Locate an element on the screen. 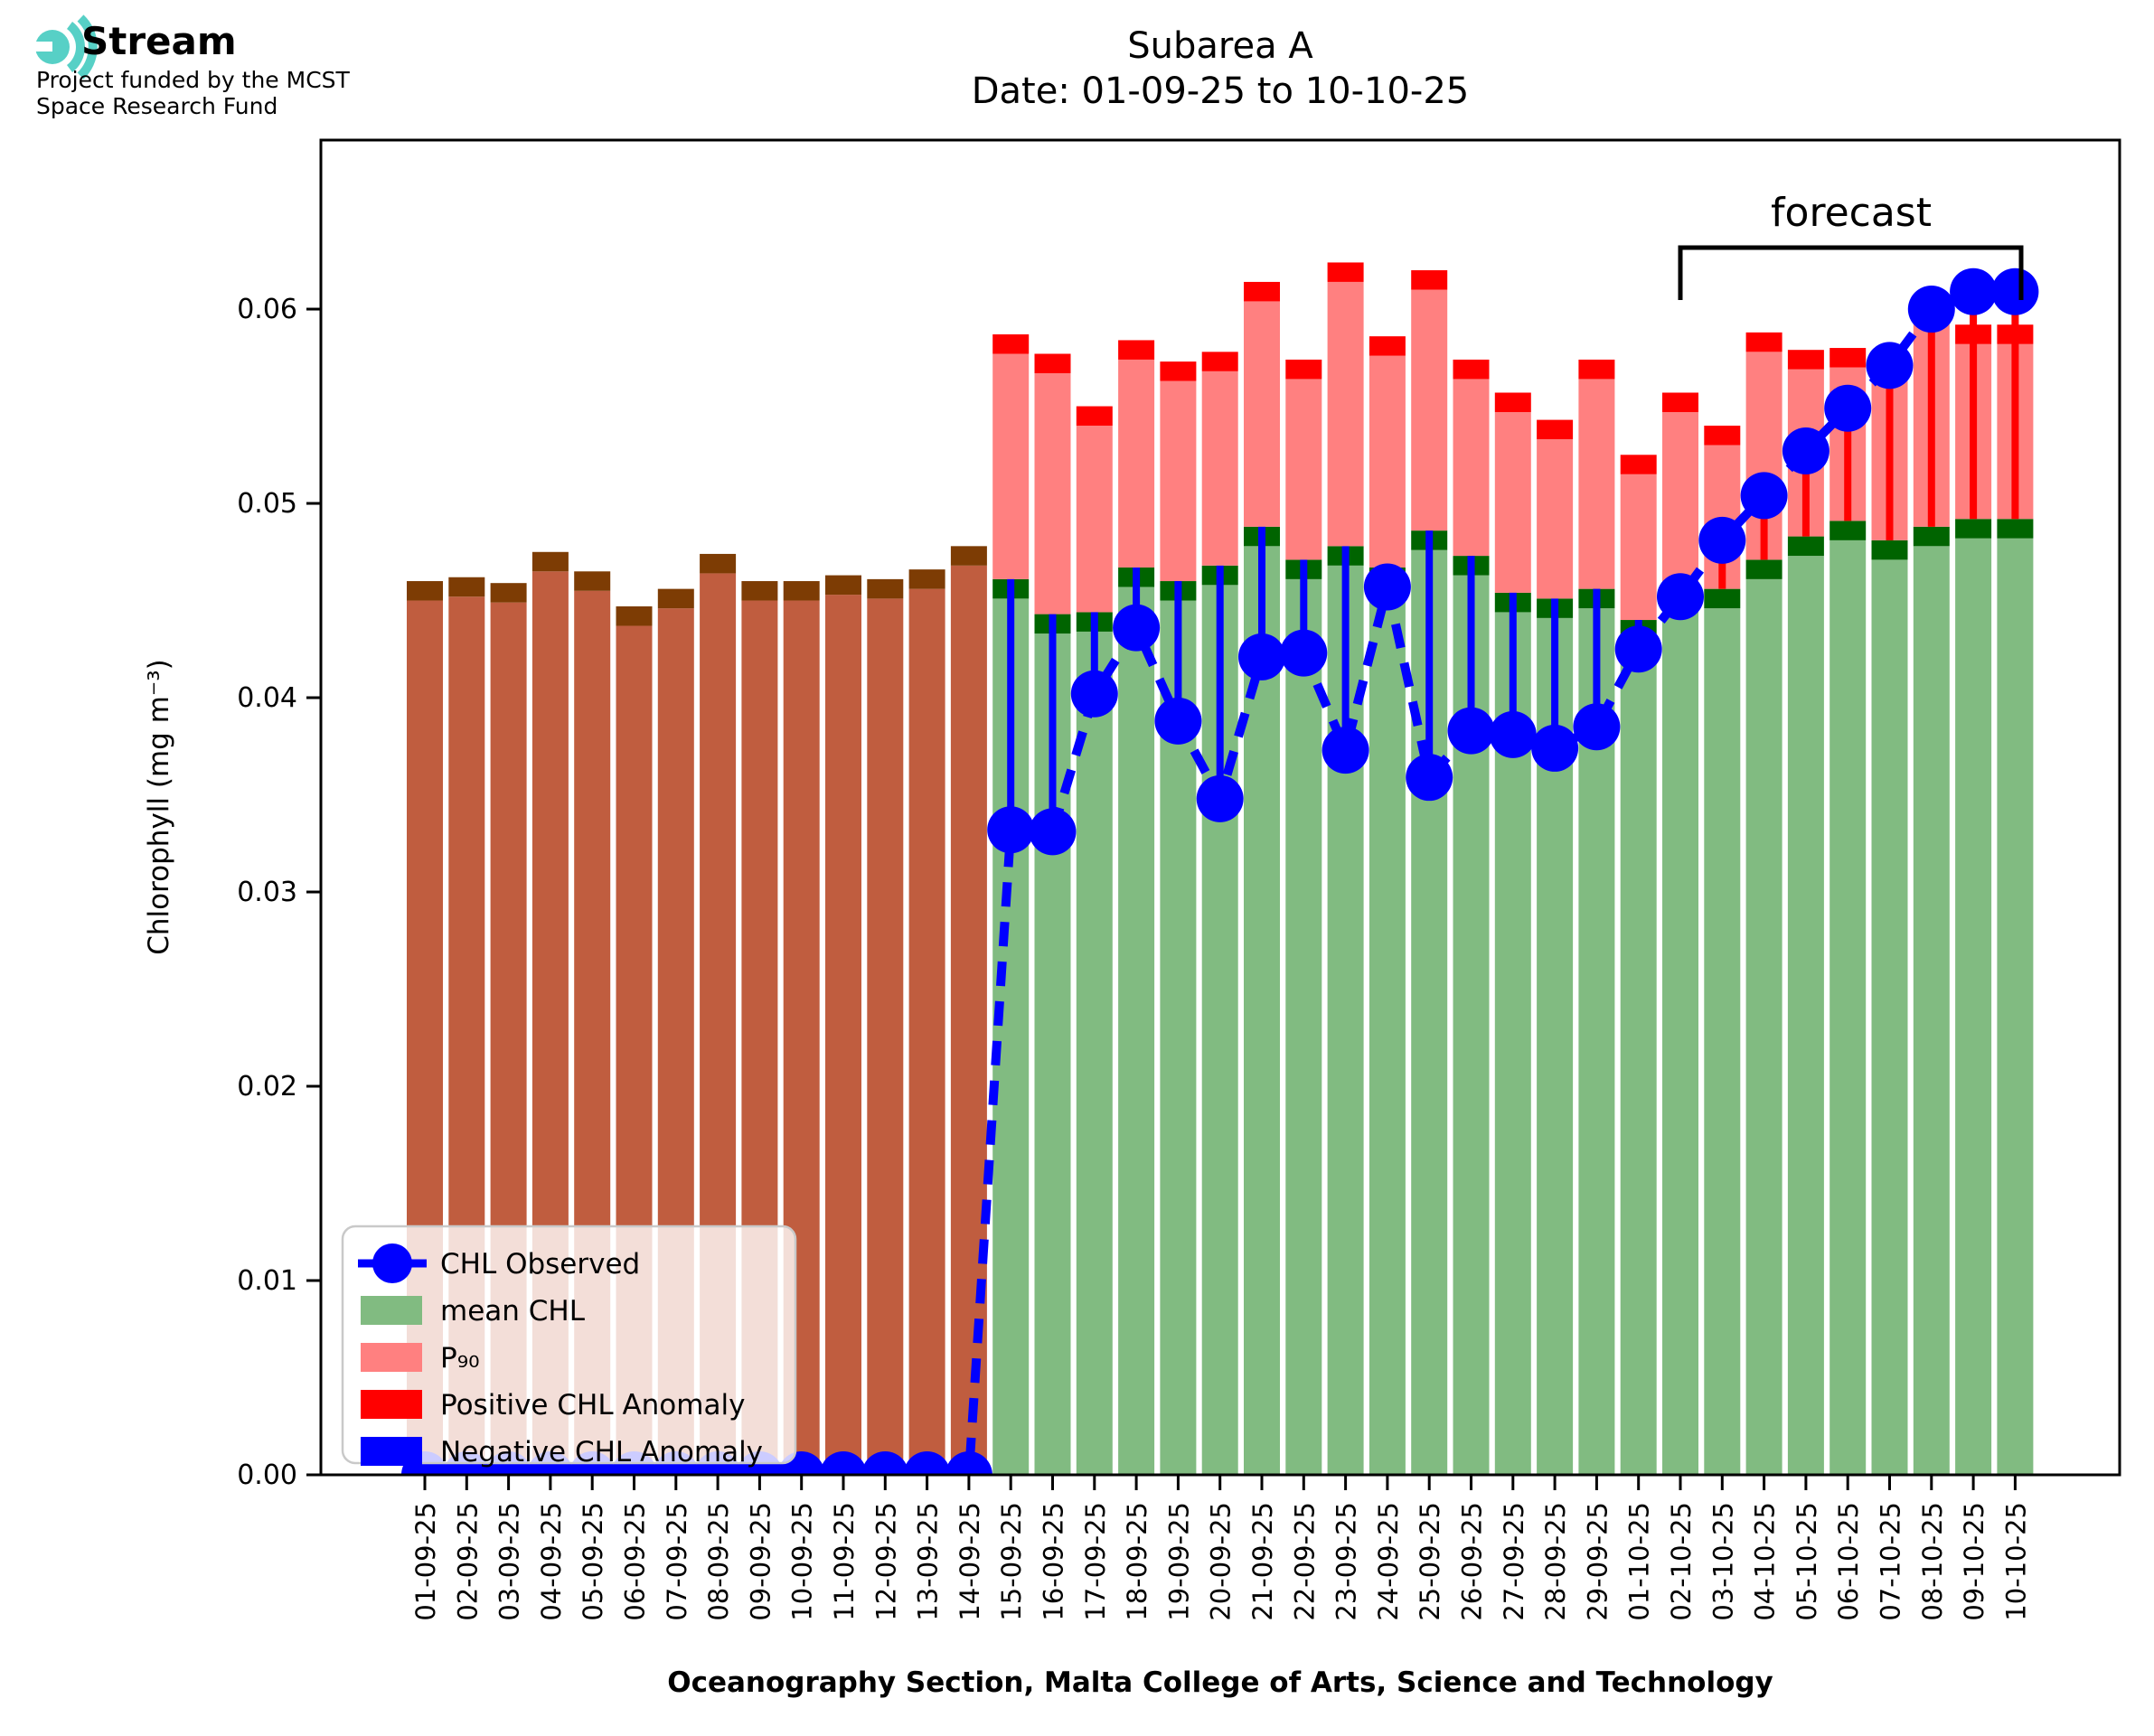 The image size is (2154, 1736). x-tick-label: 21-09-25 is located at coordinates (1262, 1562).